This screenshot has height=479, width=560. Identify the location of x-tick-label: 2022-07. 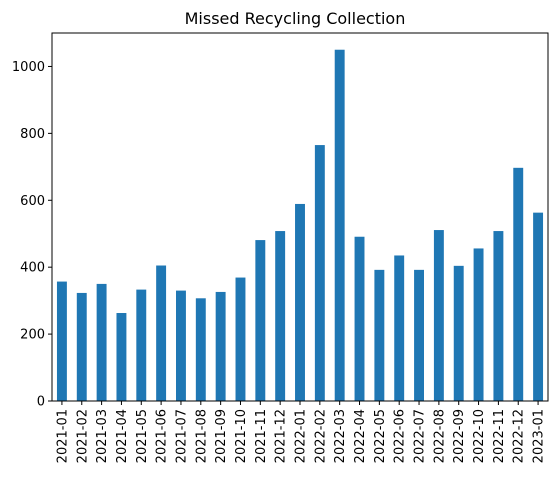
(420, 436).